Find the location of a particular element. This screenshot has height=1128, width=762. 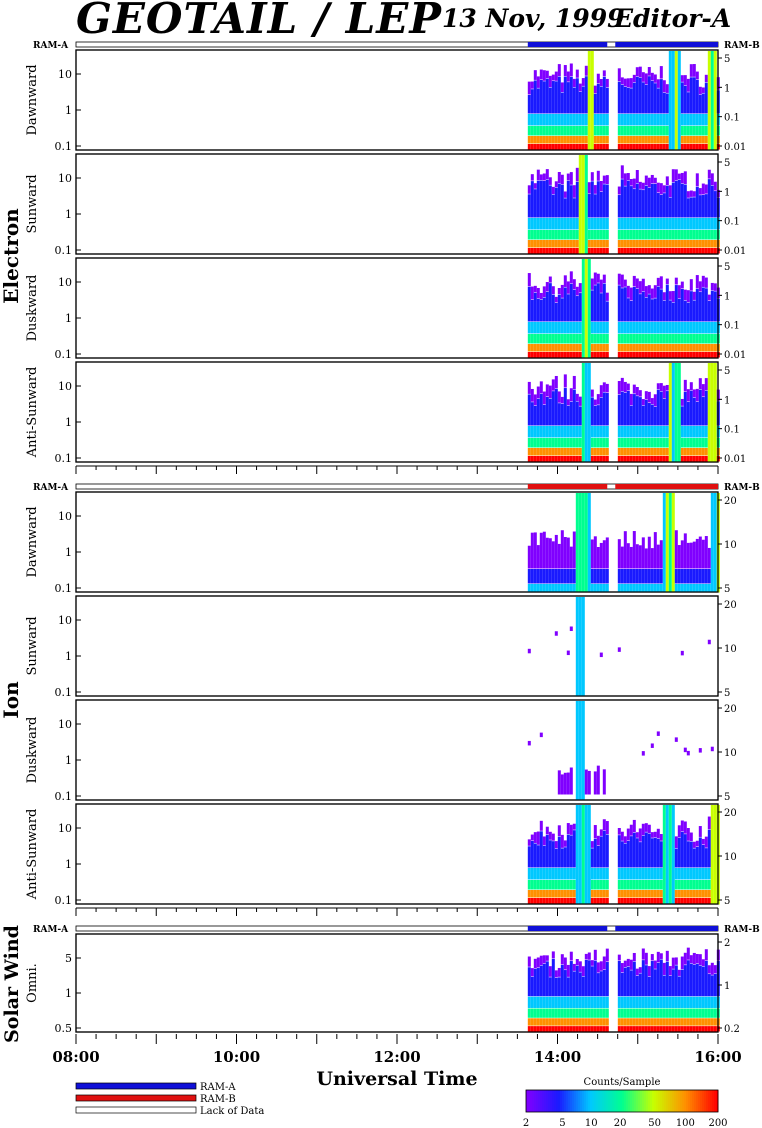

panel-border is located at coordinates (397, 750).